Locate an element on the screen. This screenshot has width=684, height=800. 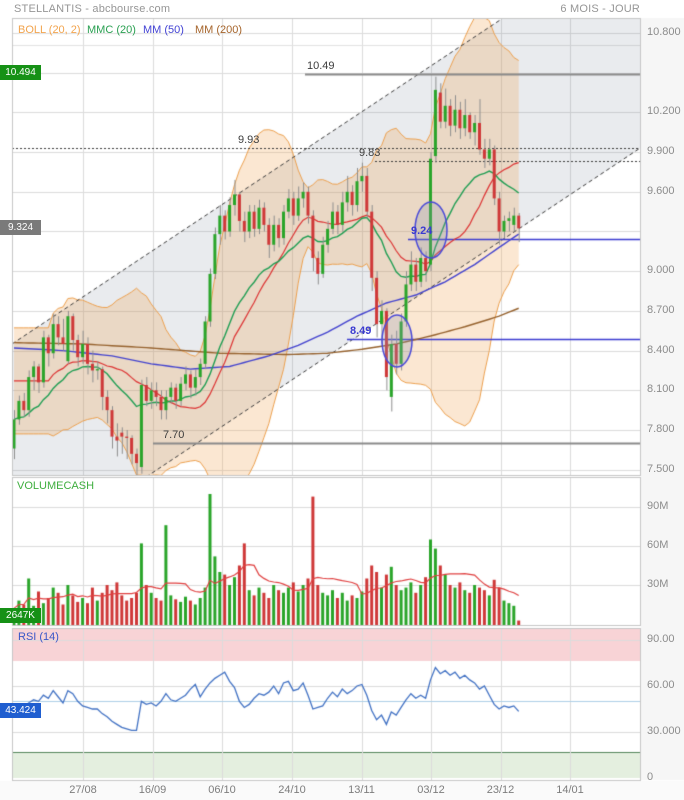
price-axis-tick: 9.600 is located at coordinates (661, 190).